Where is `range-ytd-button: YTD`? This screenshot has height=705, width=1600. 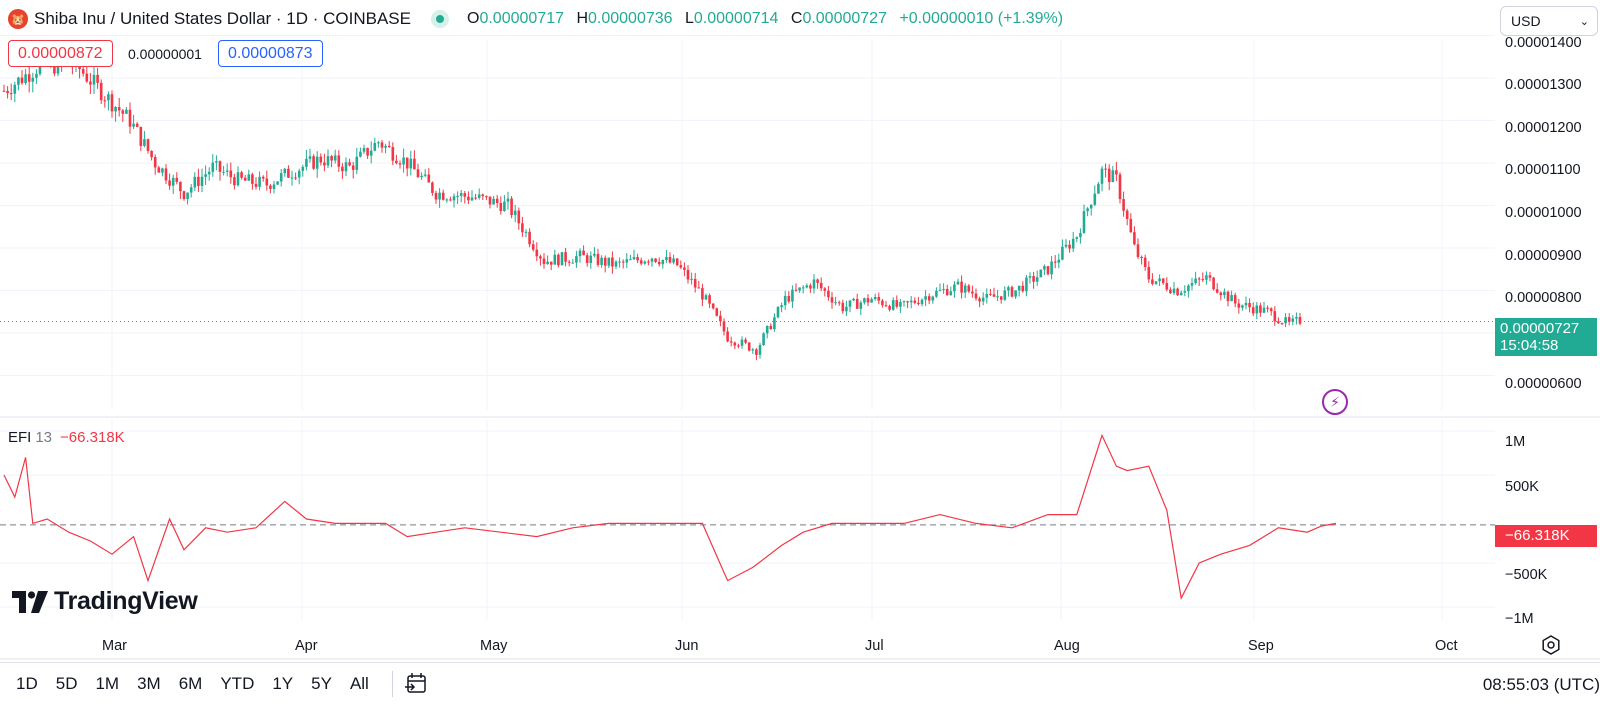 range-ytd-button: YTD is located at coordinates (237, 683).